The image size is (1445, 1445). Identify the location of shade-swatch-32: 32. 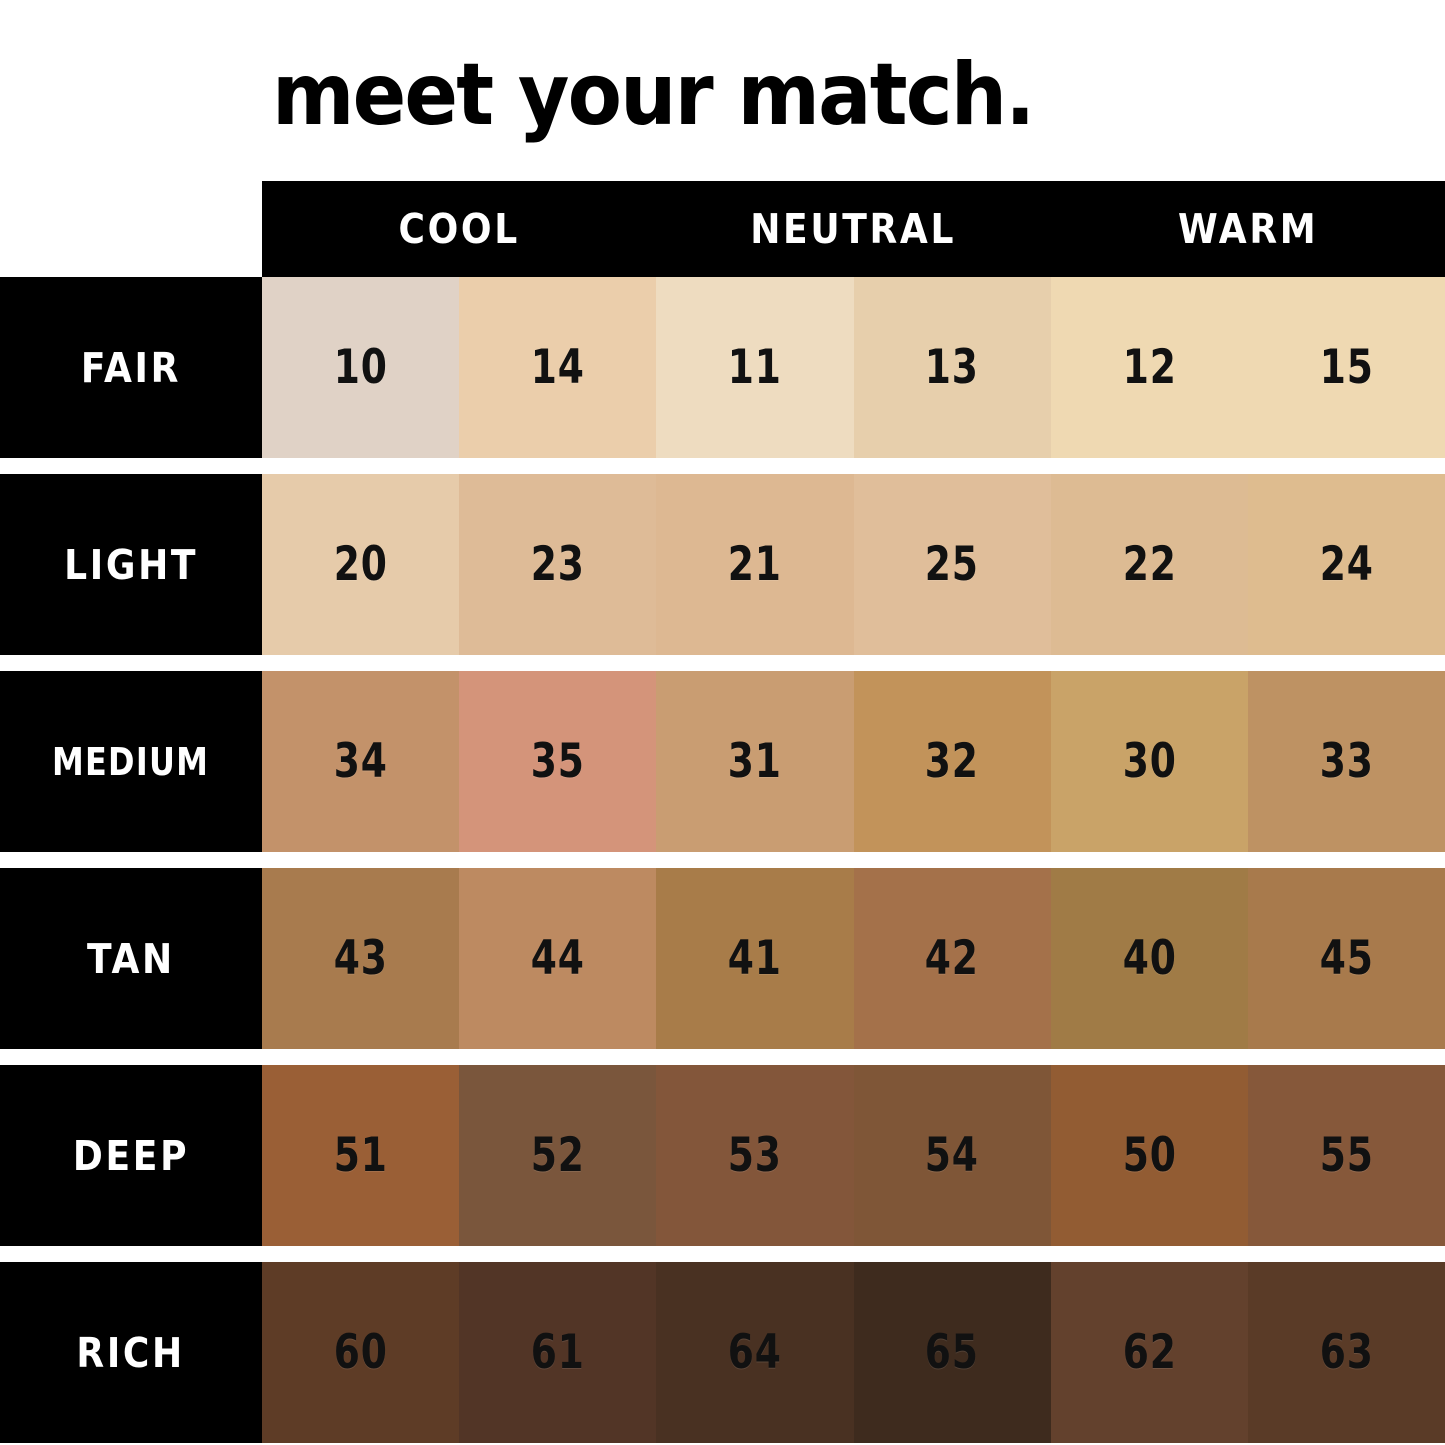
(952, 761).